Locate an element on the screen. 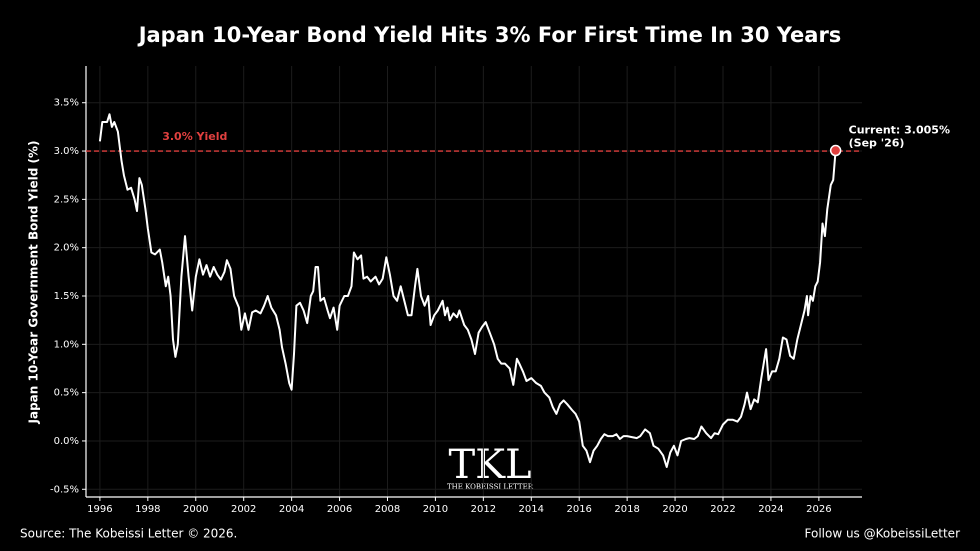  x-tick-label: 2008 is located at coordinates (387, 509).